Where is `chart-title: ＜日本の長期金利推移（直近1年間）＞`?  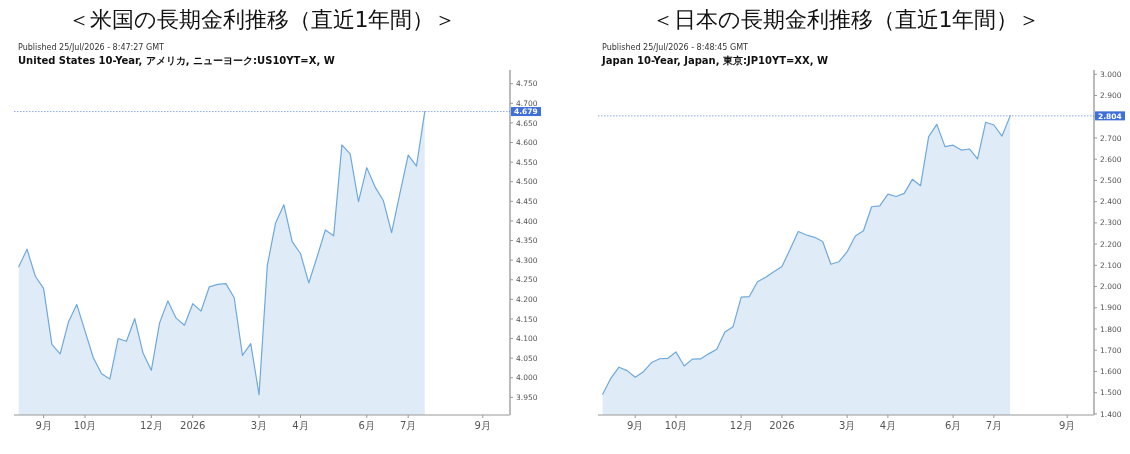 chart-title: ＜日本の長期金利推移（直近1年間）＞ is located at coordinates (846, 19).